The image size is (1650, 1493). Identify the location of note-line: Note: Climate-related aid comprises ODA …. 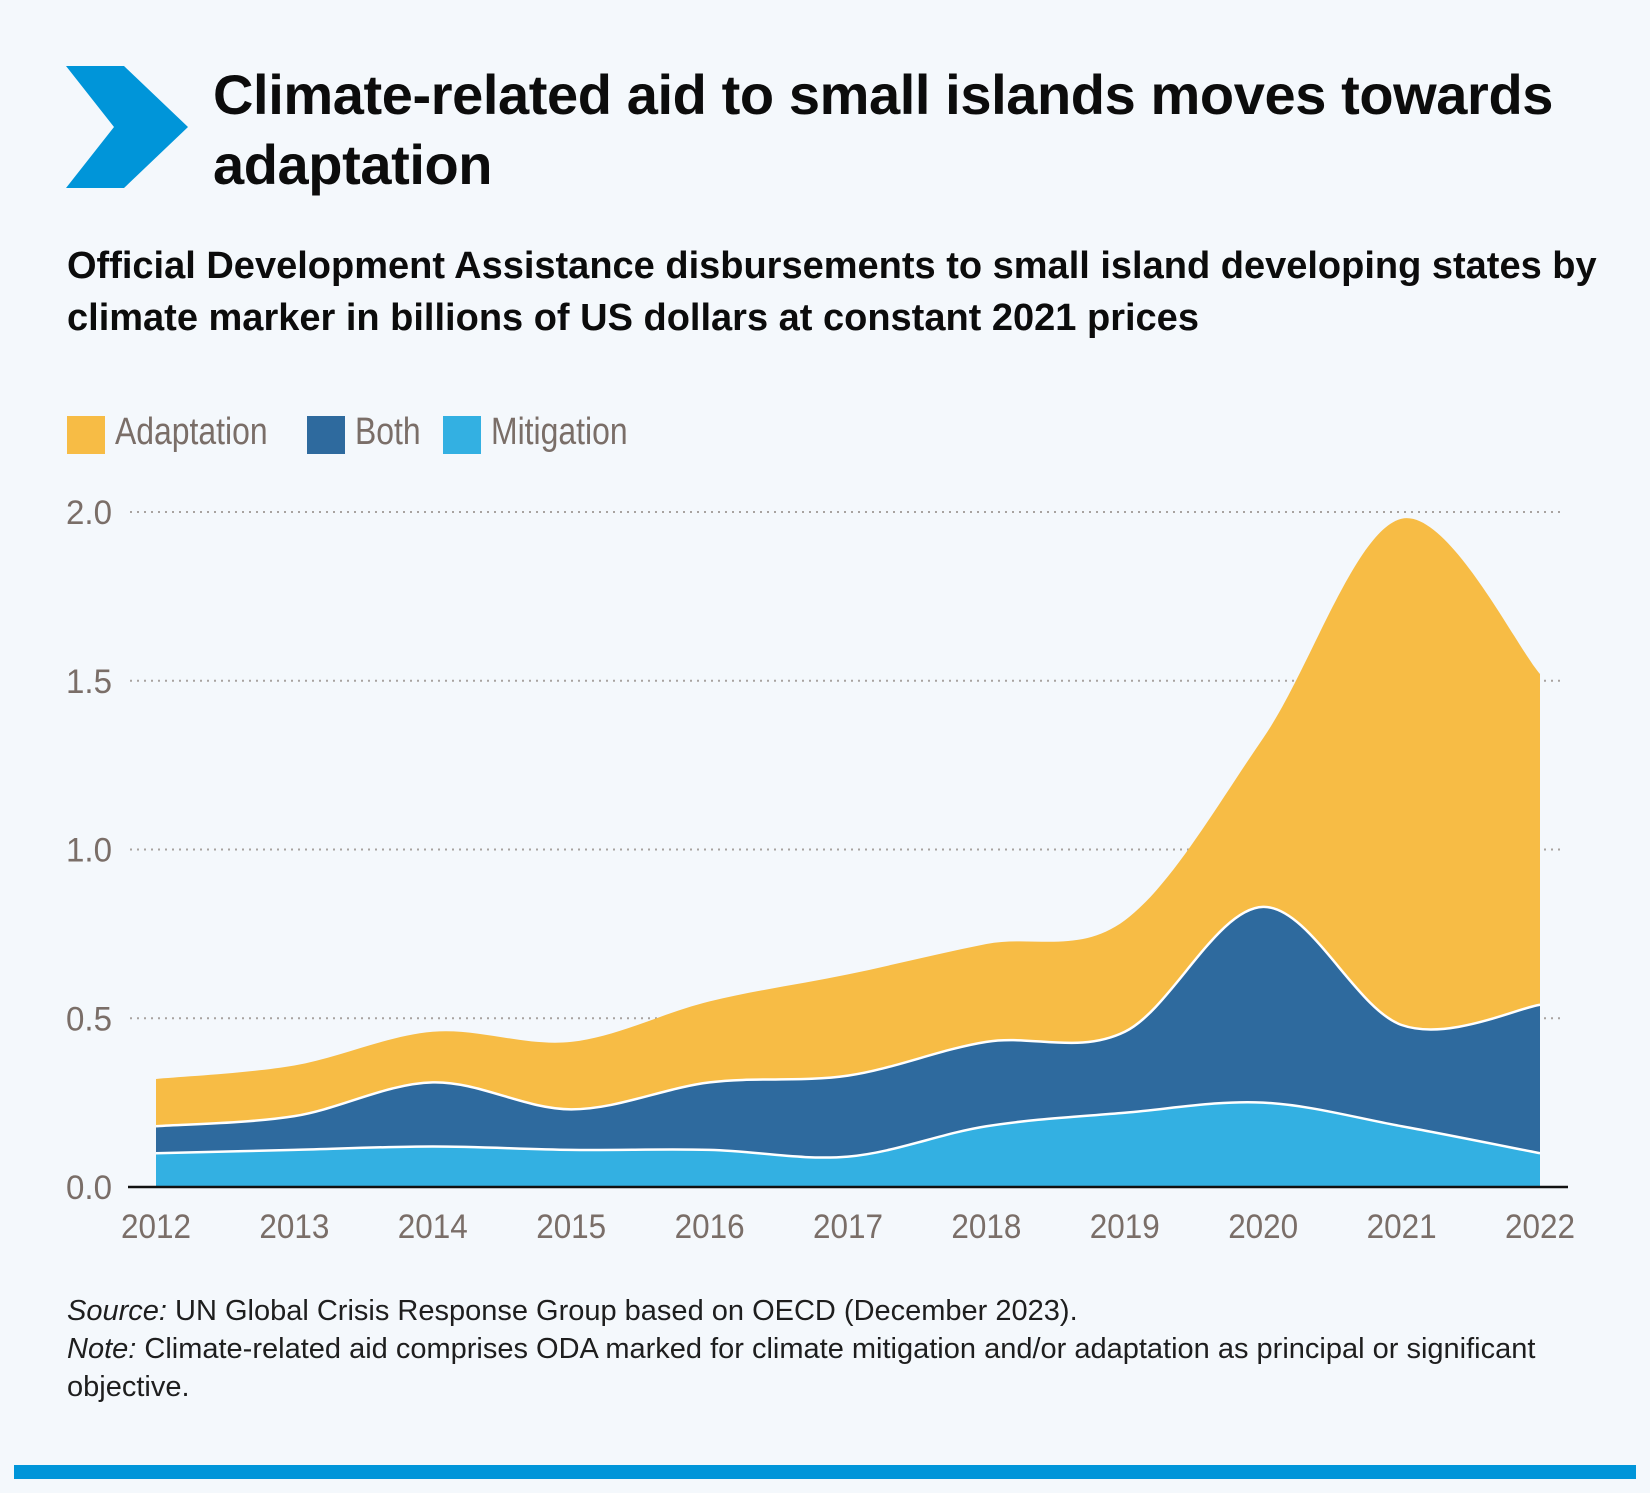
(847, 1368).